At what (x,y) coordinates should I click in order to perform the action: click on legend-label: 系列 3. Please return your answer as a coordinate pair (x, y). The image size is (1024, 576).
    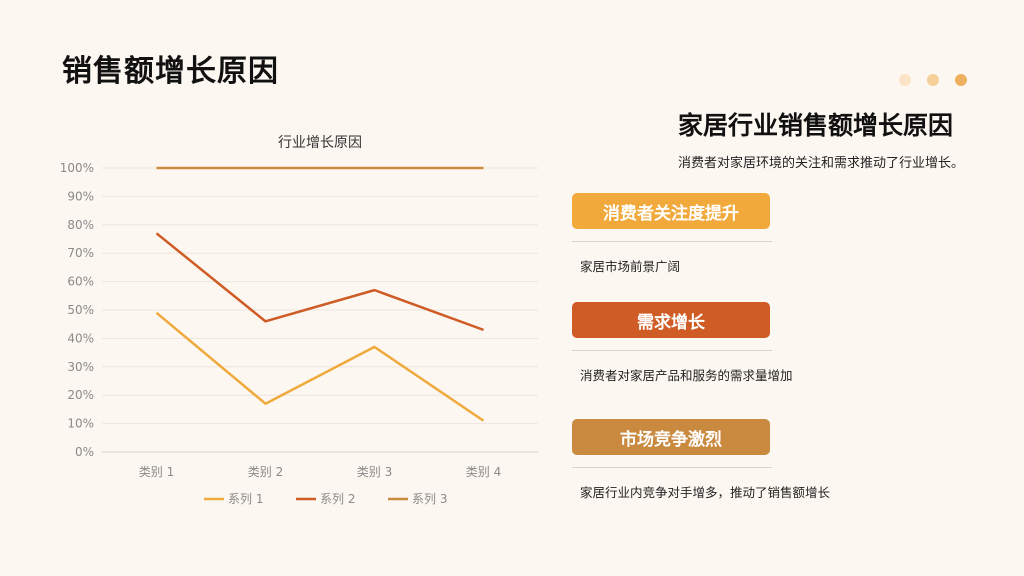
    Looking at the image, I should click on (429, 499).